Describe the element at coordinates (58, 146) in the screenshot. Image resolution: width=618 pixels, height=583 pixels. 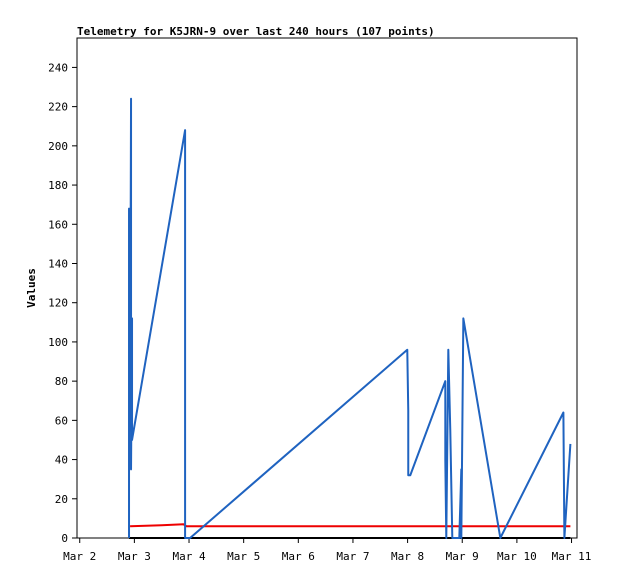
I see `y-tick-label: 200` at that location.